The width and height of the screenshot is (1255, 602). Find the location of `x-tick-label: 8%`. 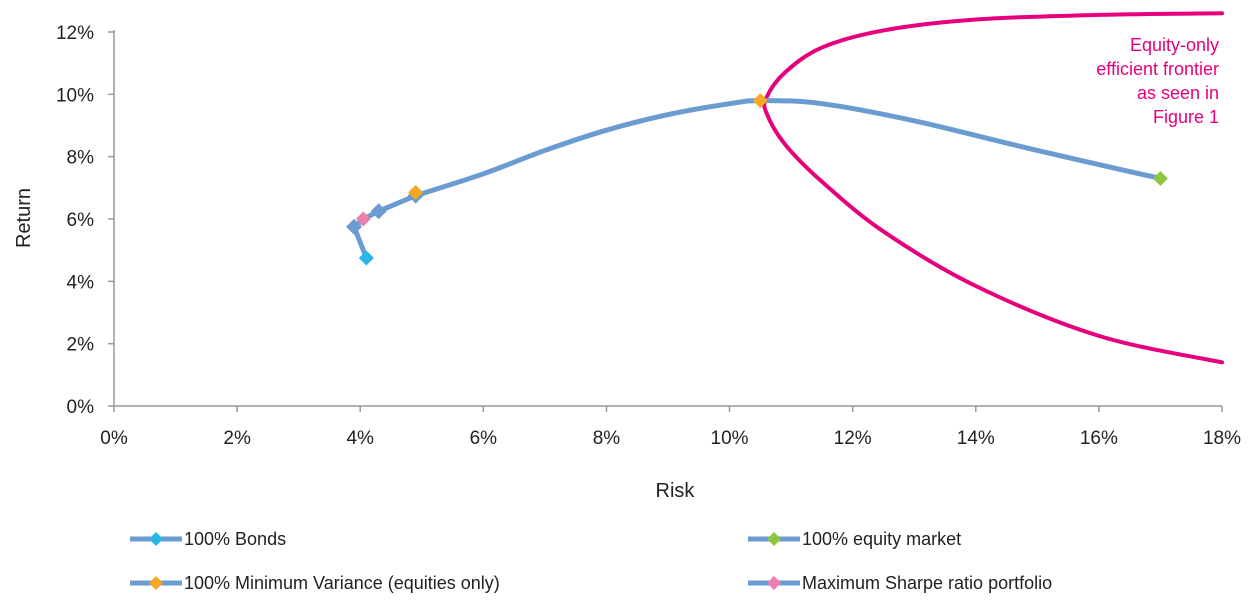

x-tick-label: 8% is located at coordinates (607, 438).